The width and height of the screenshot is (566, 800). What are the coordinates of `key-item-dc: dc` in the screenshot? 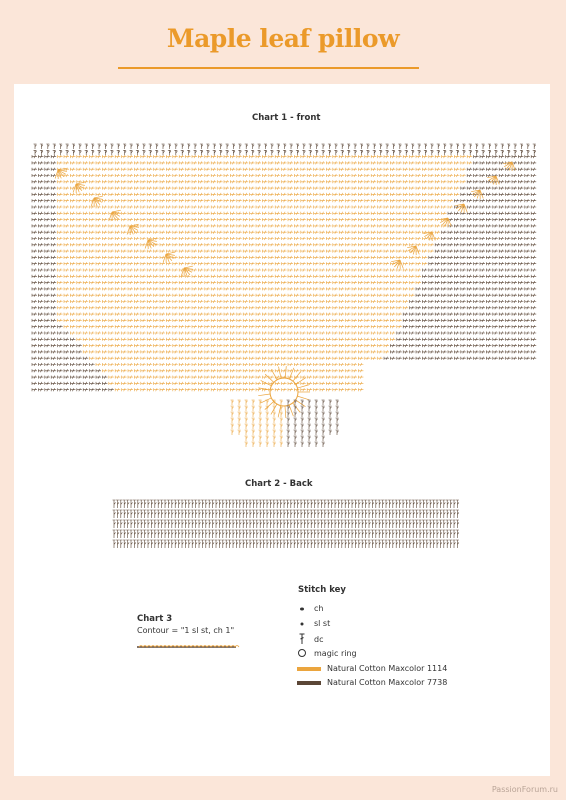 It's located at (309, 639).